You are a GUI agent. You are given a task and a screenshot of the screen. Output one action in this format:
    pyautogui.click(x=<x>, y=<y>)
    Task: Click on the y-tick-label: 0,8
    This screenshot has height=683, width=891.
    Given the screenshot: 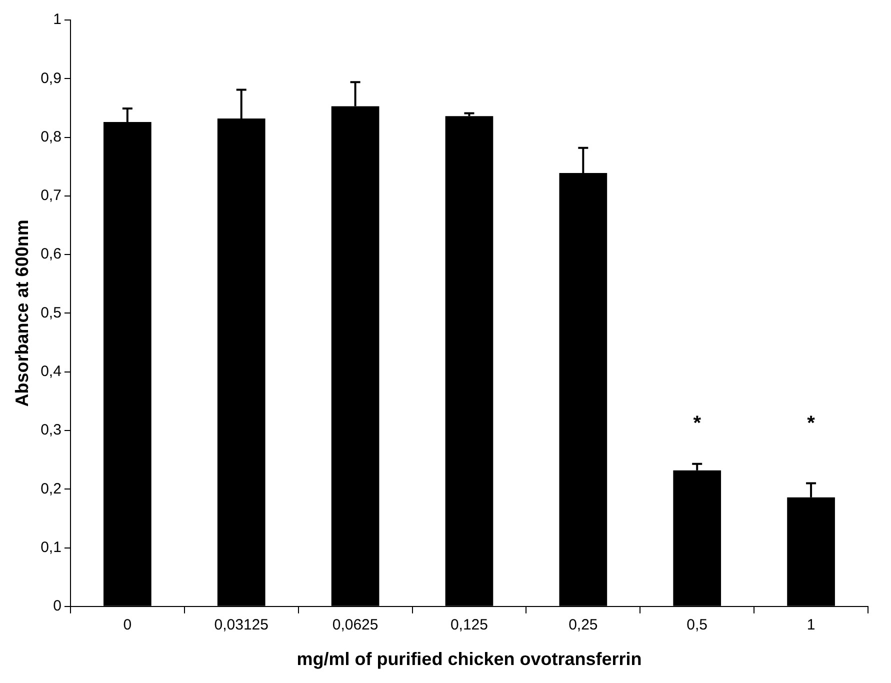 What is the action you would take?
    pyautogui.click(x=51, y=137)
    